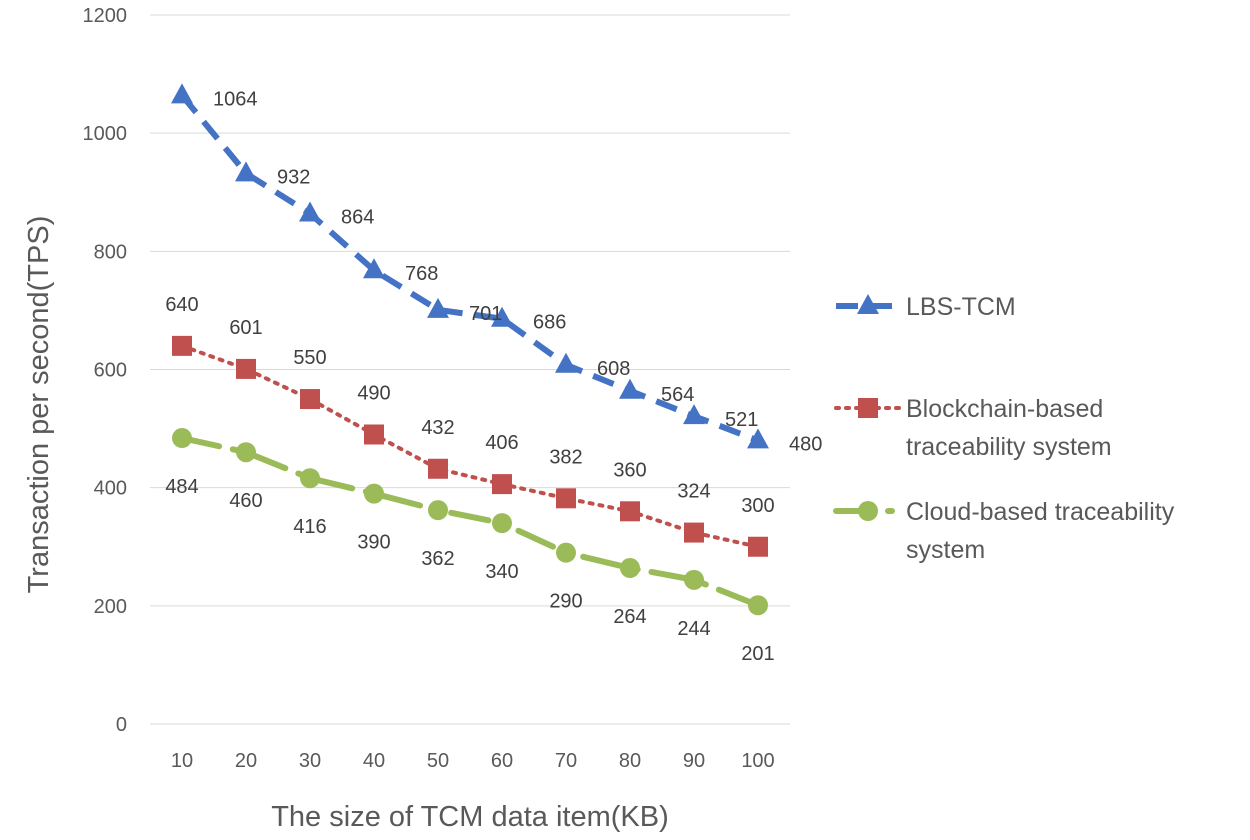 Image resolution: width=1250 pixels, height=840 pixels. Describe the element at coordinates (470, 817) in the screenshot. I see `x-axis-title: The size of TCM data item(KB)` at that location.